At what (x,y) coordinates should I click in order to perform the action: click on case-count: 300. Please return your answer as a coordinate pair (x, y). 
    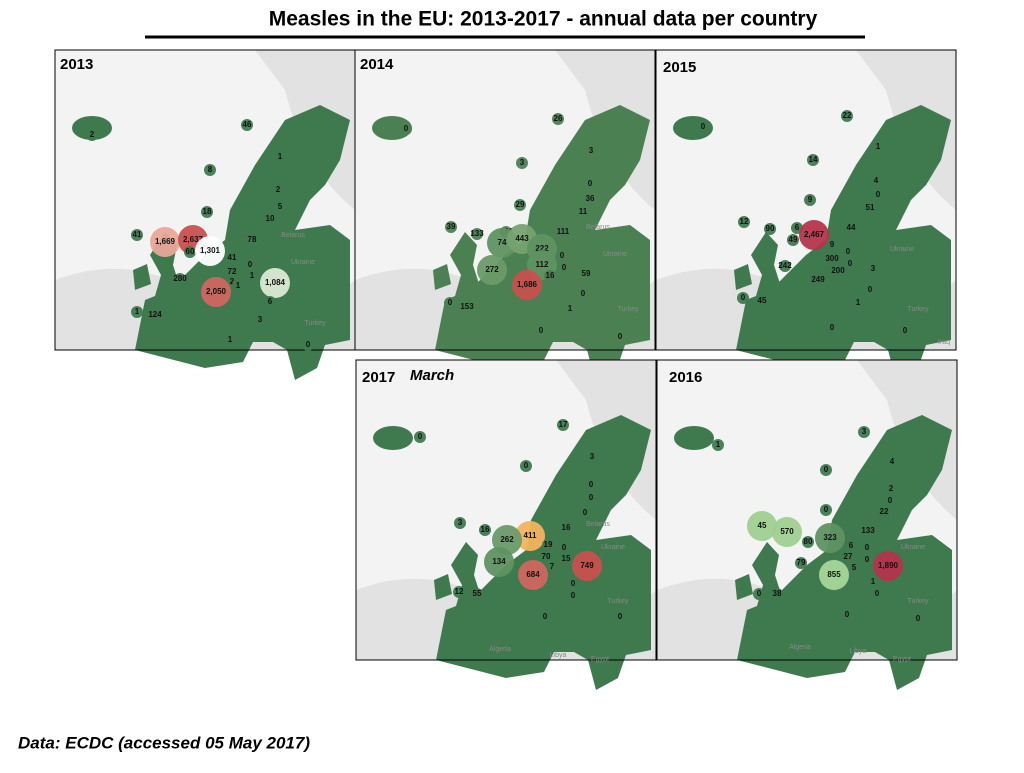
    Looking at the image, I should click on (832, 258).